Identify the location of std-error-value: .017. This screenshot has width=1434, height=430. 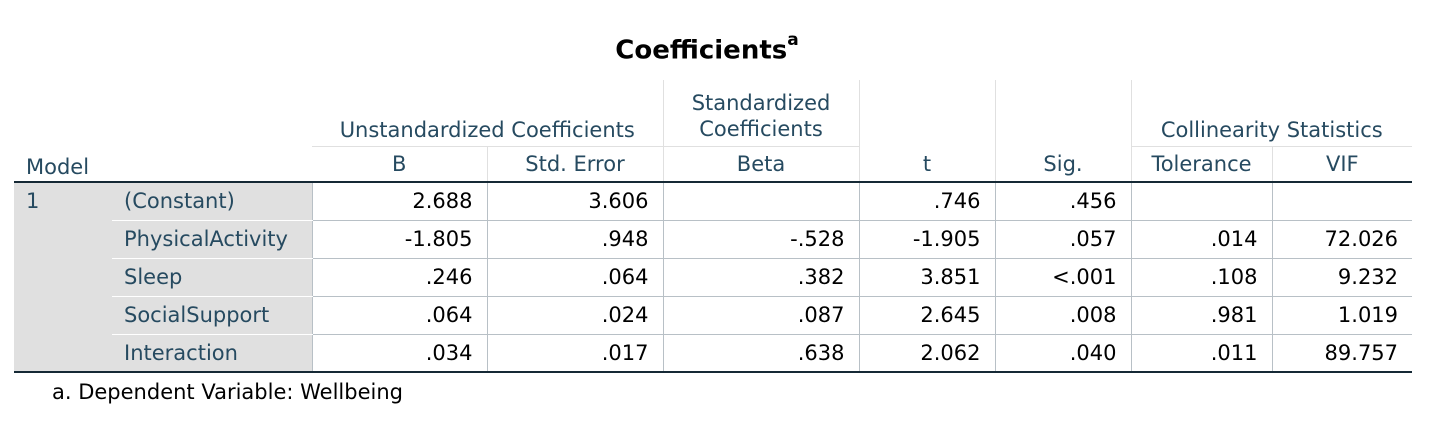
(575, 353).